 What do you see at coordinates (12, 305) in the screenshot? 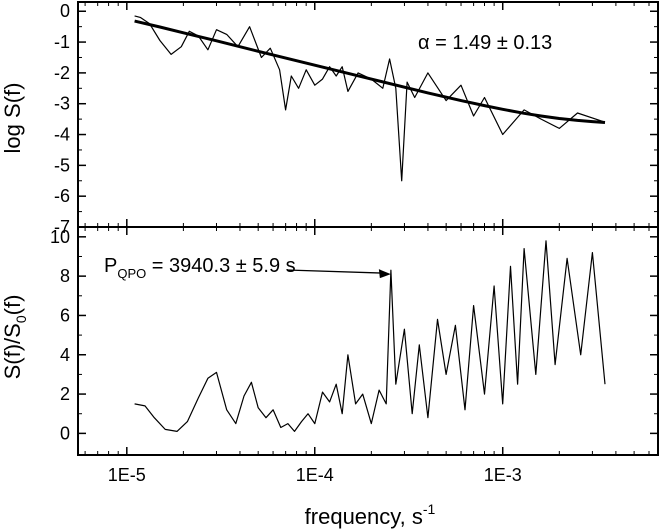
I see `bottom-y-axis-title-suffix: (f)` at bounding box center [12, 305].